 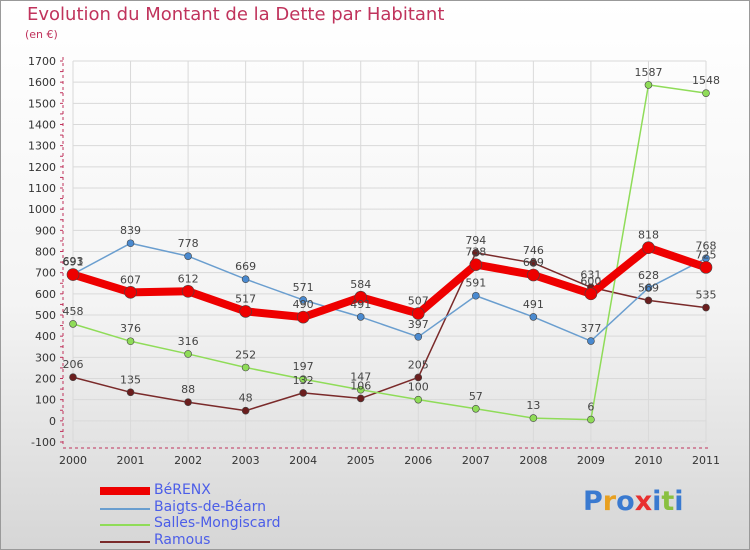 I want to click on legend-swatch-ramous, so click(x=125, y=541).